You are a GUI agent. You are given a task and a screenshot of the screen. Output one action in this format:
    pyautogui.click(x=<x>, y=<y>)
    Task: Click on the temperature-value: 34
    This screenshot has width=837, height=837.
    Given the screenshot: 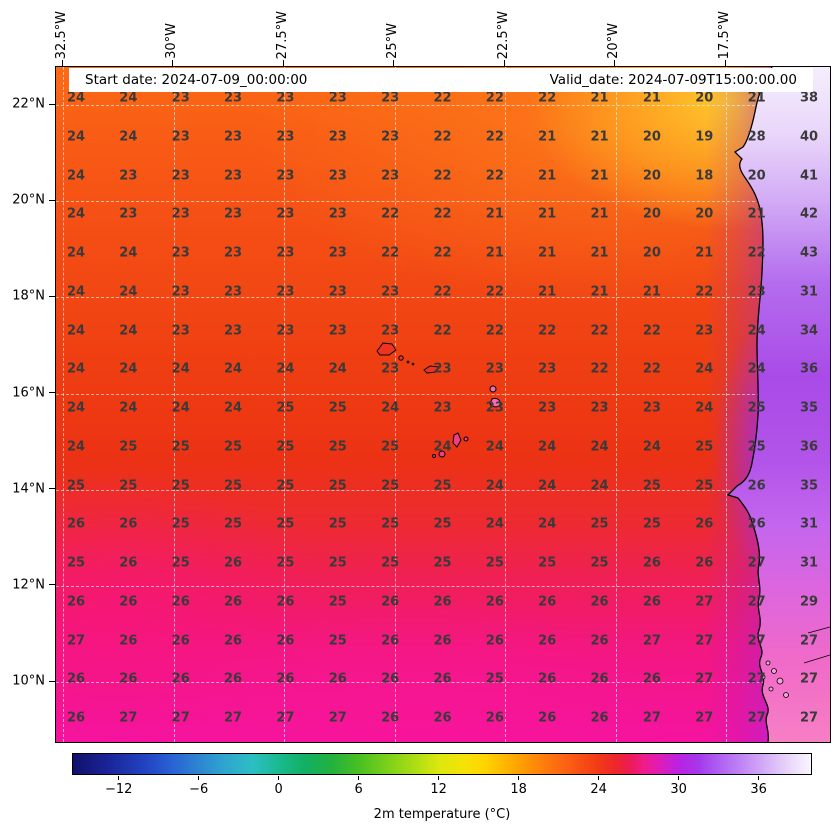 What is the action you would take?
    pyautogui.click(x=809, y=330)
    